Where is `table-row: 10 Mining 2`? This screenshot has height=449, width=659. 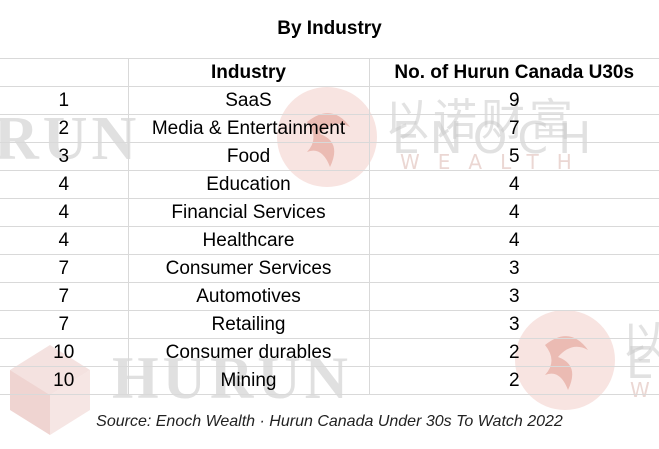 table-row: 10 Mining 2 is located at coordinates (329, 380).